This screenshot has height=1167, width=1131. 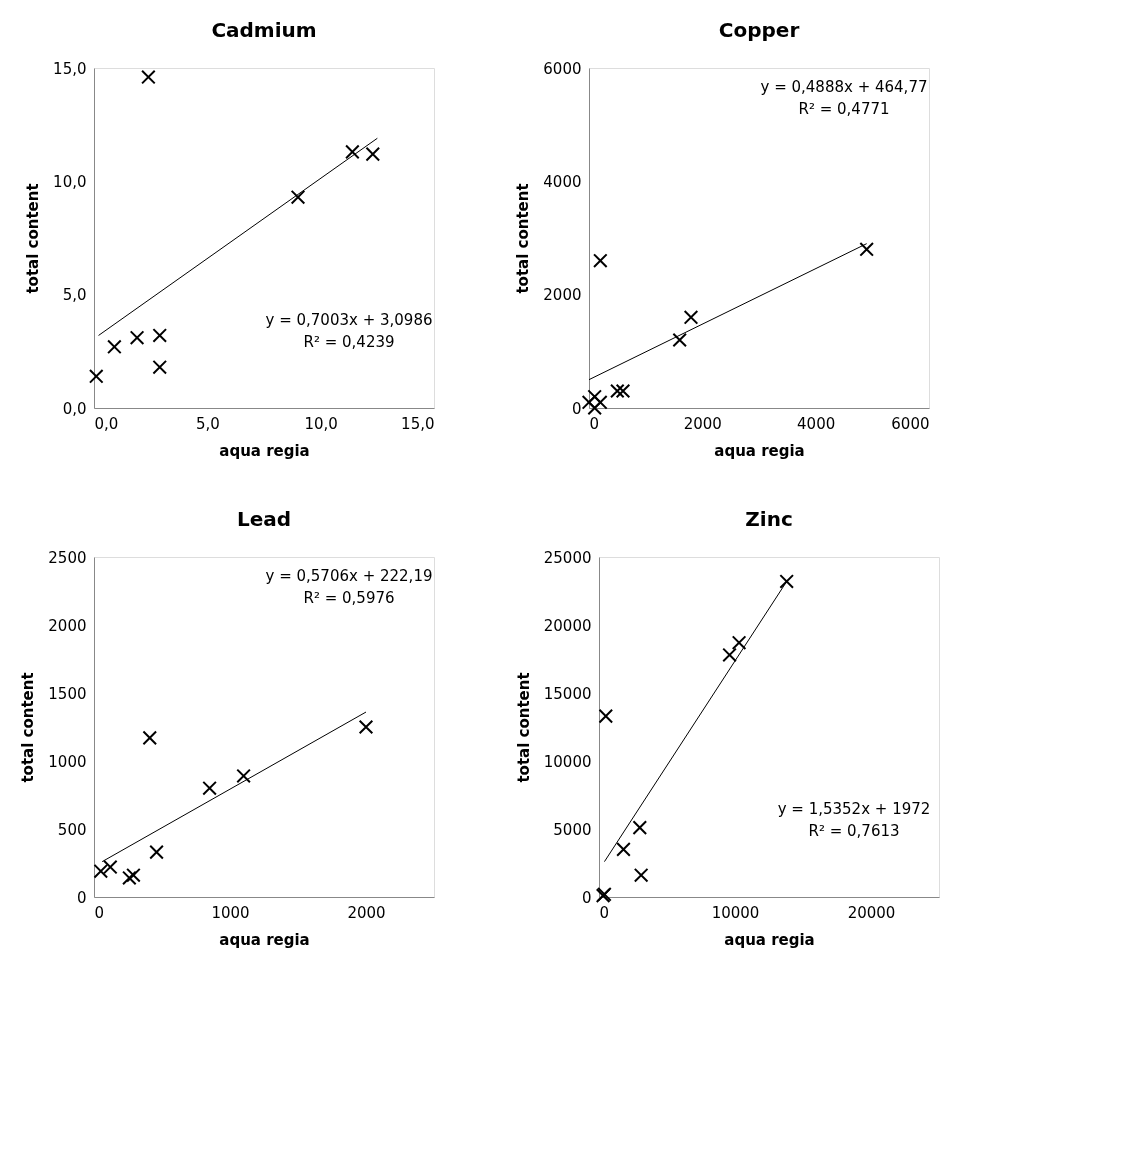 I want to click on y-tick-label: 0,0, so click(x=74, y=408).